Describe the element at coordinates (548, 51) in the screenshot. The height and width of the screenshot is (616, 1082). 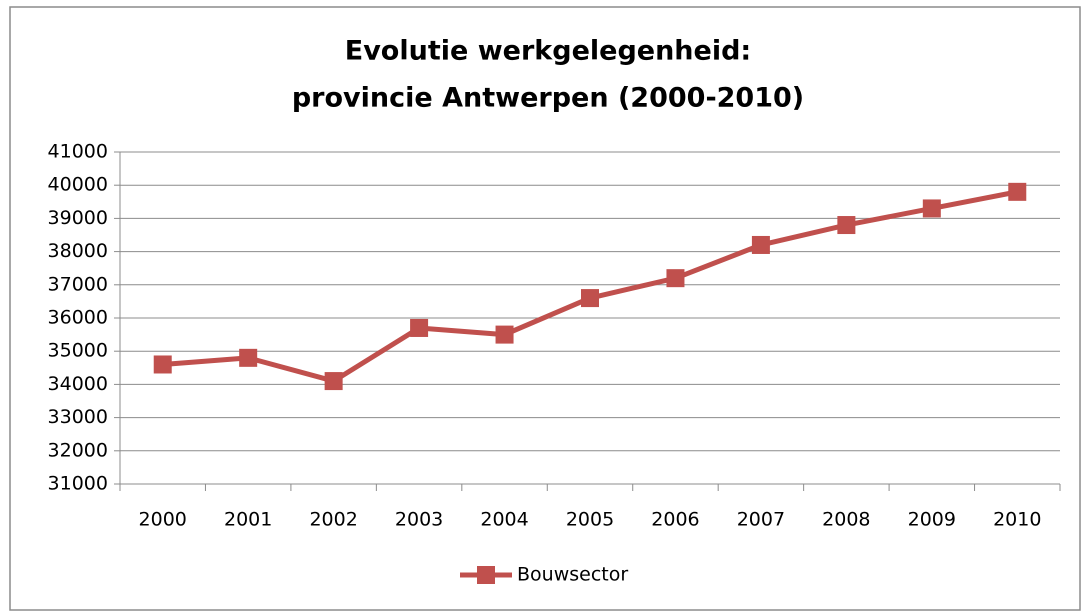
I see `chart-title: Evolutie werkgelegenheid:` at that location.